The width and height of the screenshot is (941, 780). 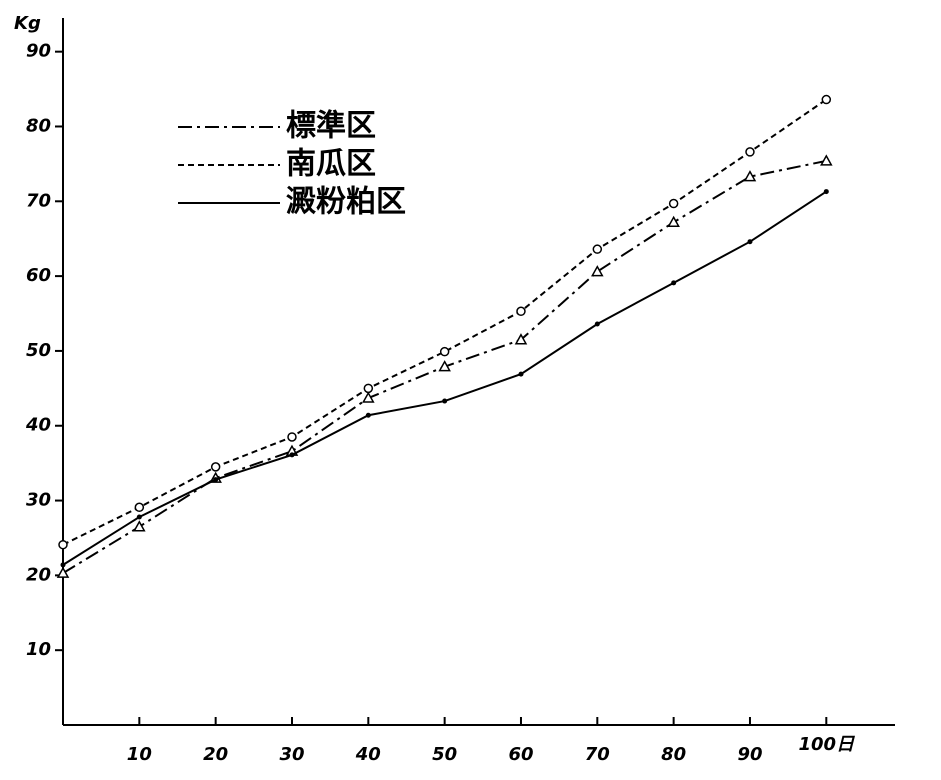 What do you see at coordinates (331, 126) in the screenshot?
I see `legend-label: 標準区` at bounding box center [331, 126].